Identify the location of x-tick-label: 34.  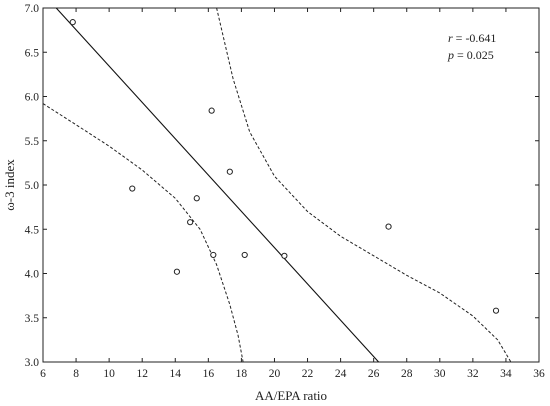
(506, 374).